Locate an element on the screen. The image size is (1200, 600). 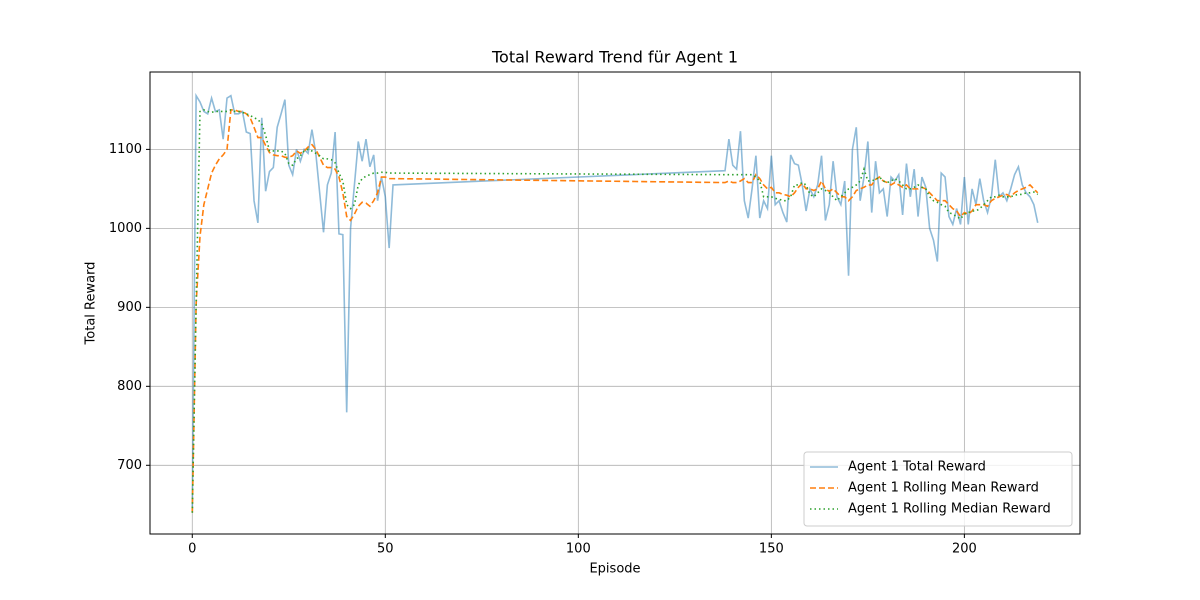
x-tick-label: 50 is located at coordinates (385, 549).